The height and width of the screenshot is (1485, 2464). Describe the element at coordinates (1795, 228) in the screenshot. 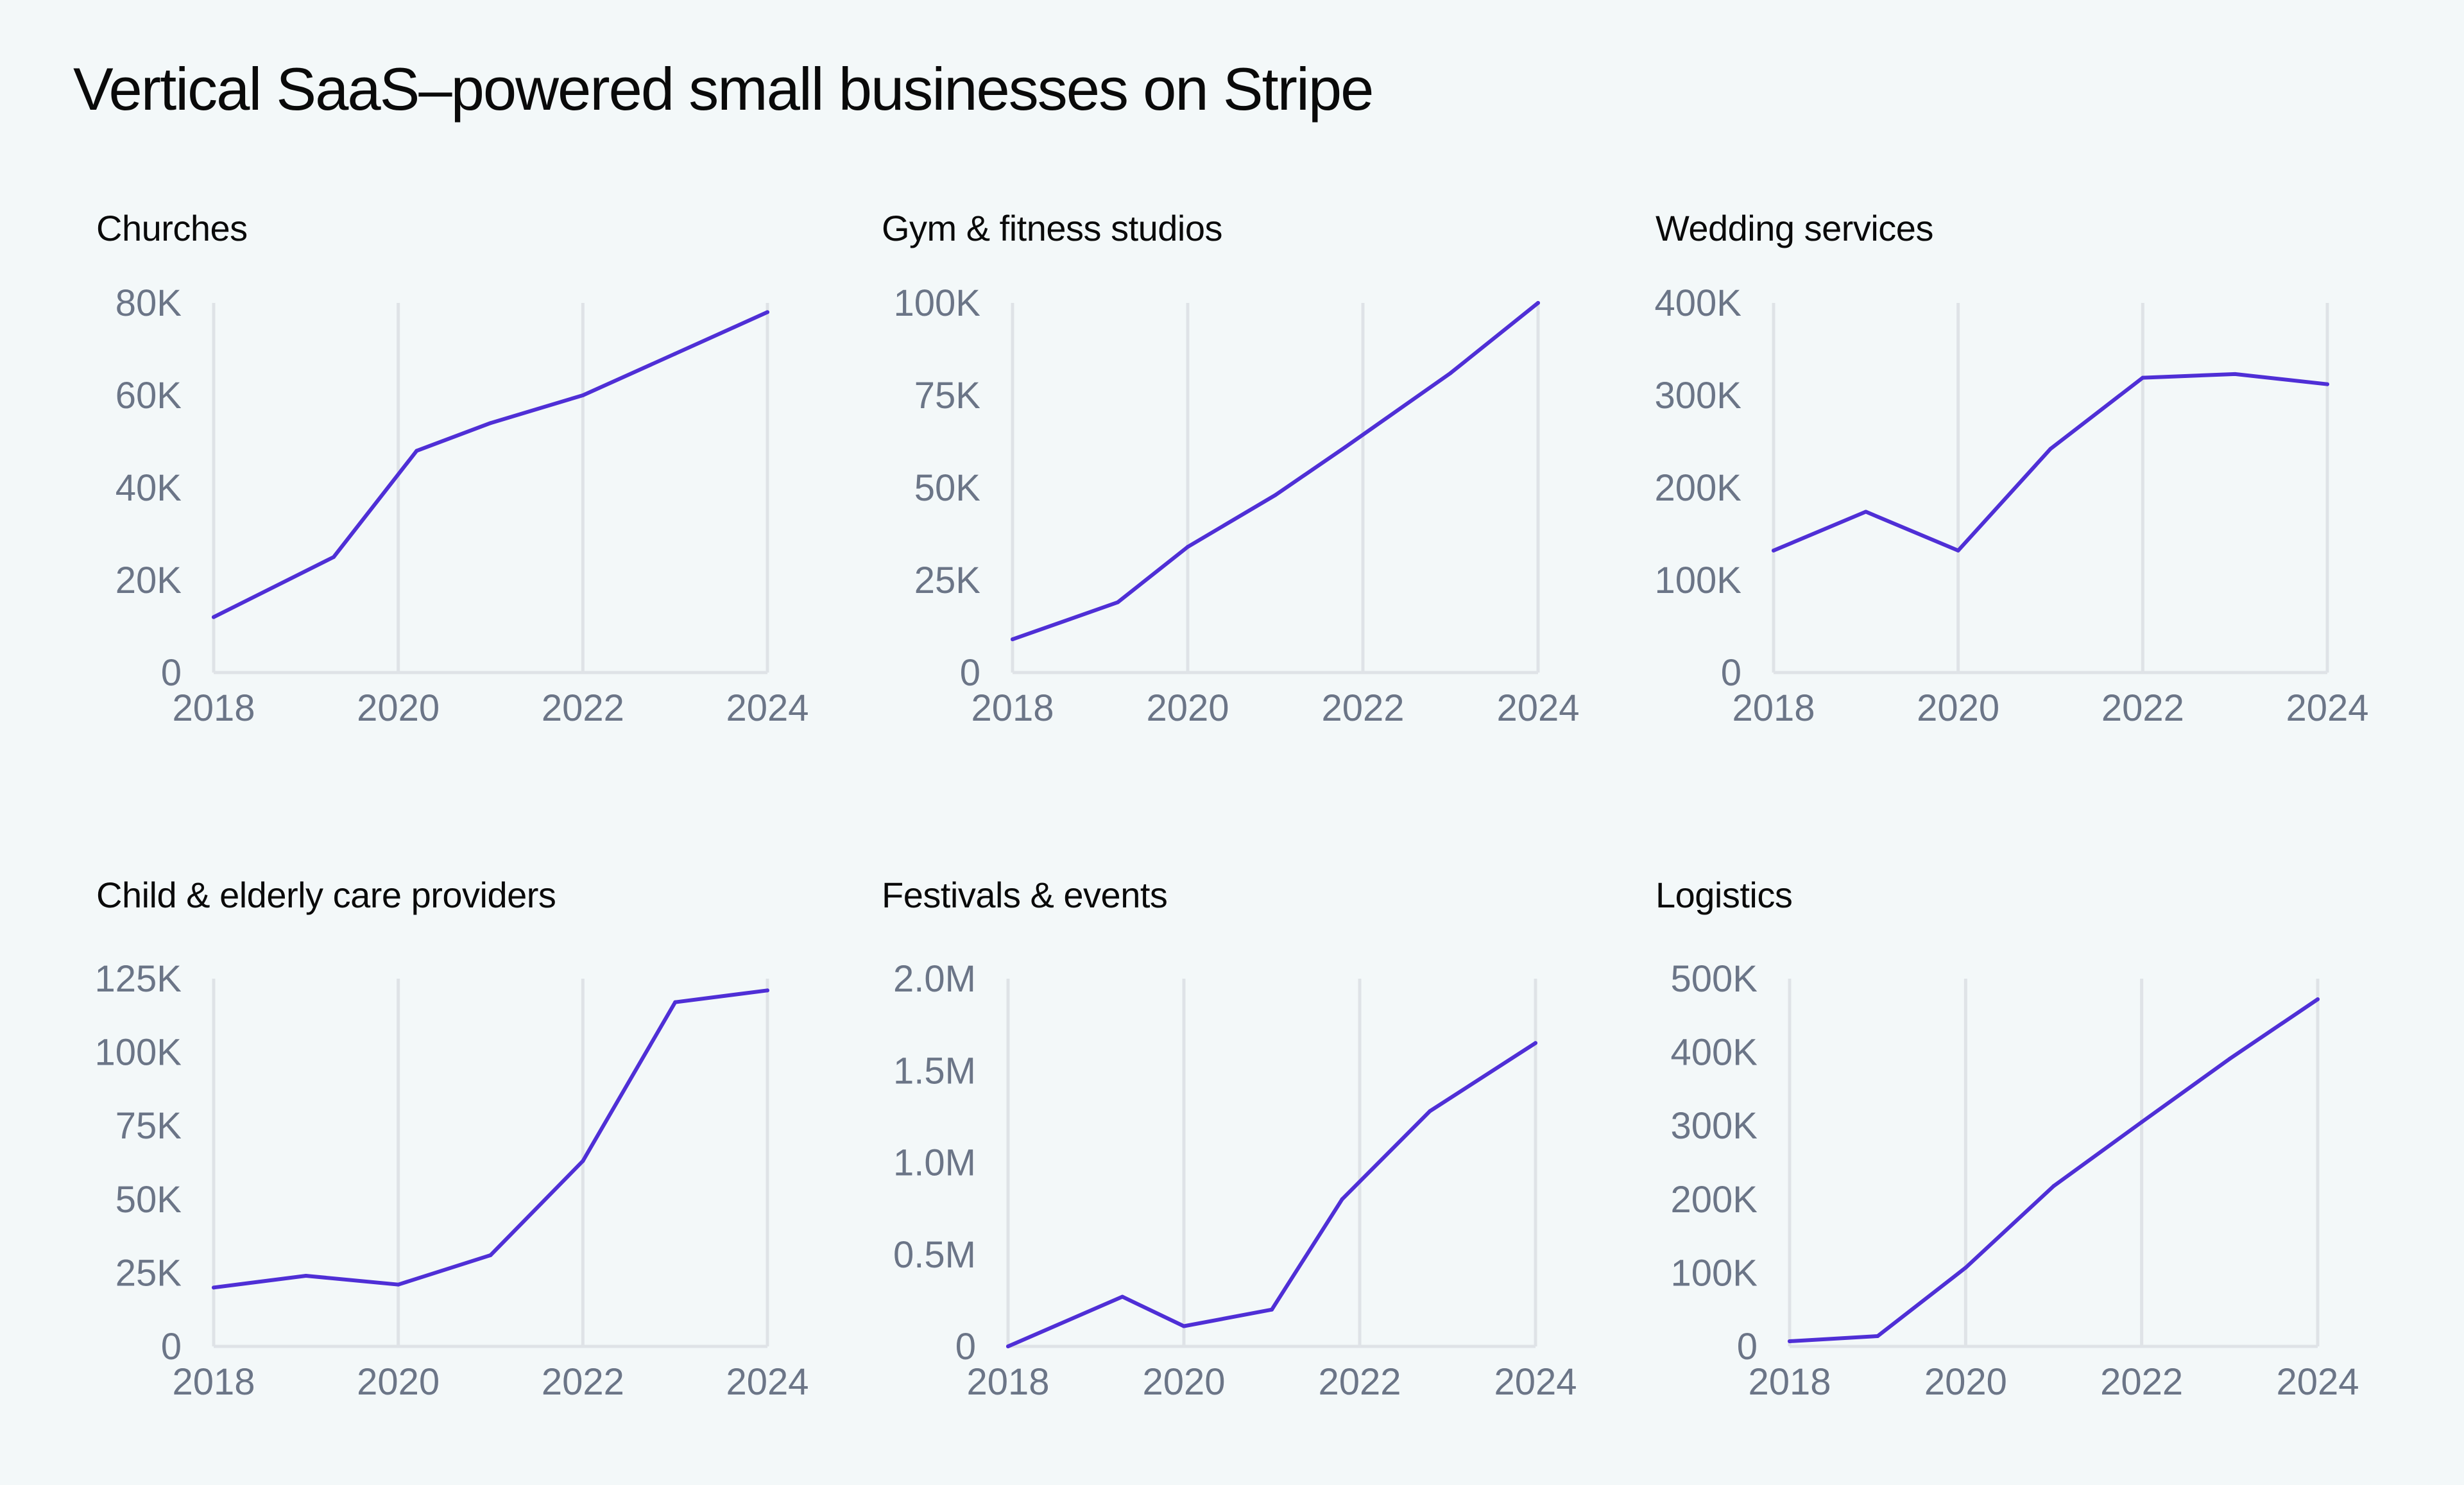

I see `panel-title-wedding: Wedding services` at that location.